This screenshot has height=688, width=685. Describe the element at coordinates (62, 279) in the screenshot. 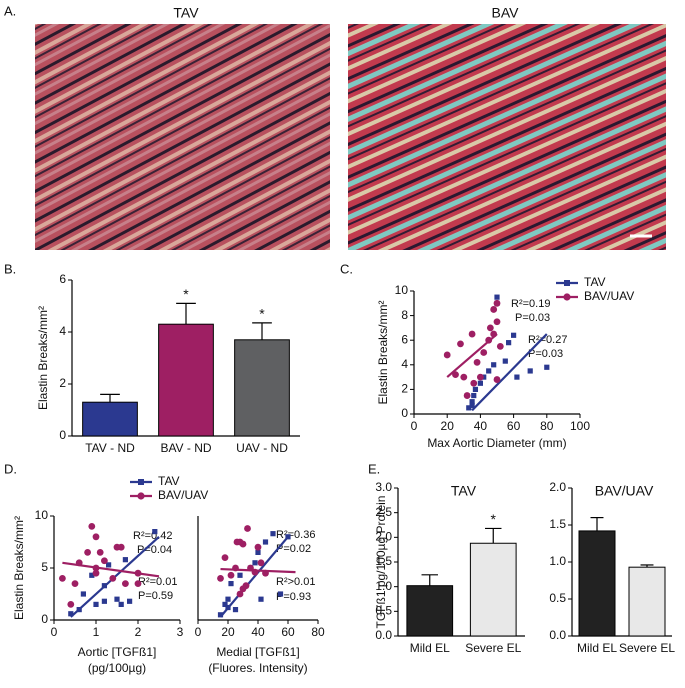

I see `y-tick-label: 6` at that location.